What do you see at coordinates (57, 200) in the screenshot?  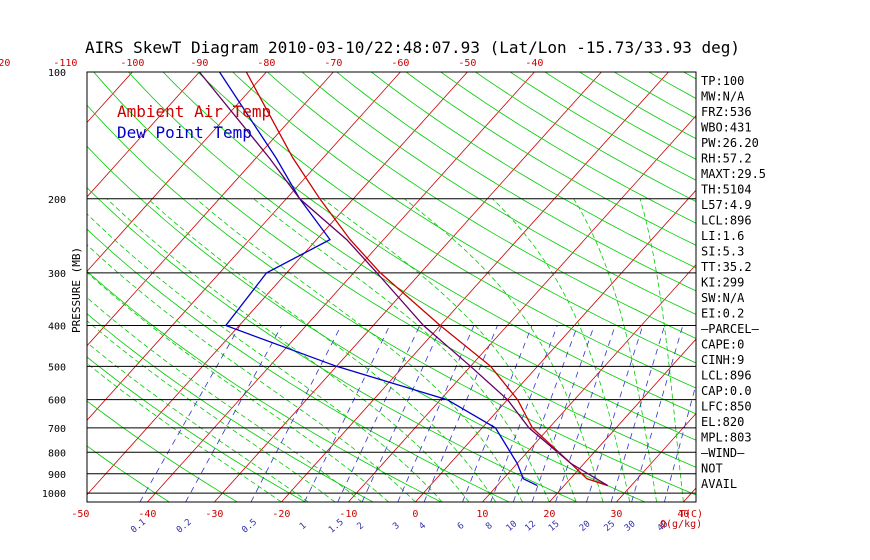 I see `pressure-tick-label: 200` at bounding box center [57, 200].